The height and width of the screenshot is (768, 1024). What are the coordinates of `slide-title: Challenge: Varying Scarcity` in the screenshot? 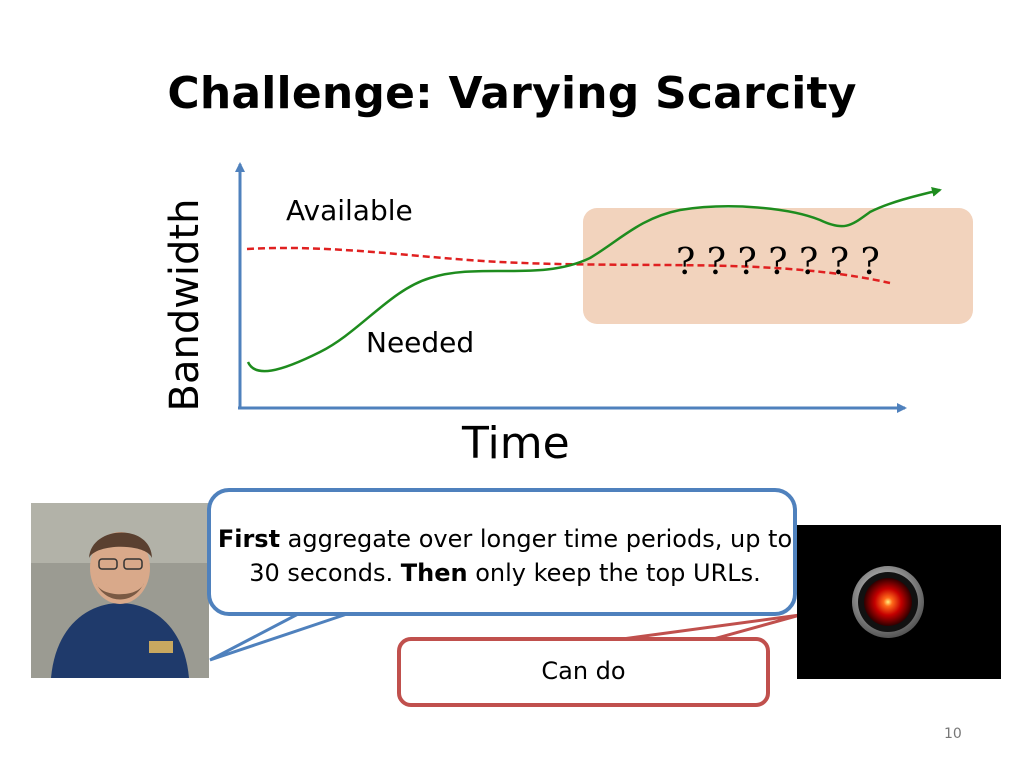 It's located at (512, 93).